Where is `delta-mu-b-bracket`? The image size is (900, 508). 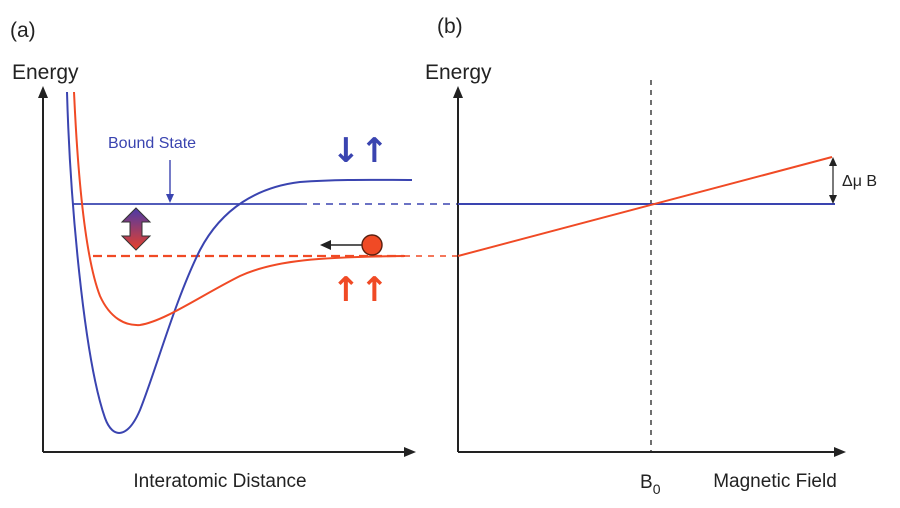 delta-mu-b-bracket is located at coordinates (833, 180).